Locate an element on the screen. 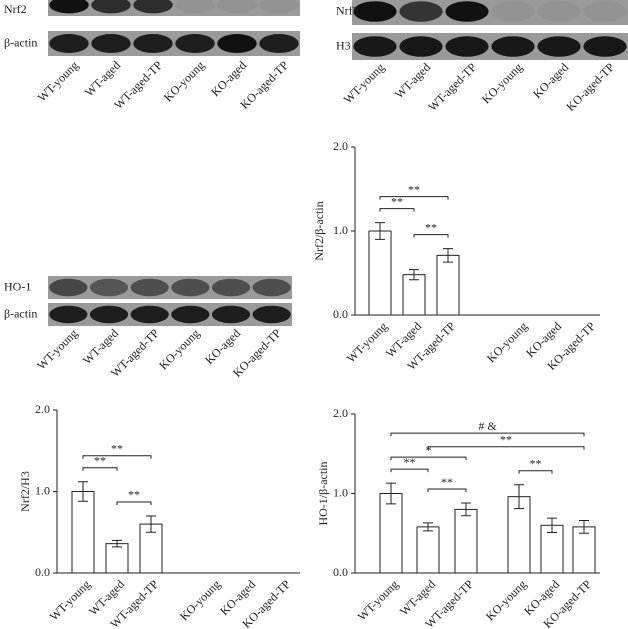 The image size is (628, 629). blot-strip is located at coordinates (174, 43).